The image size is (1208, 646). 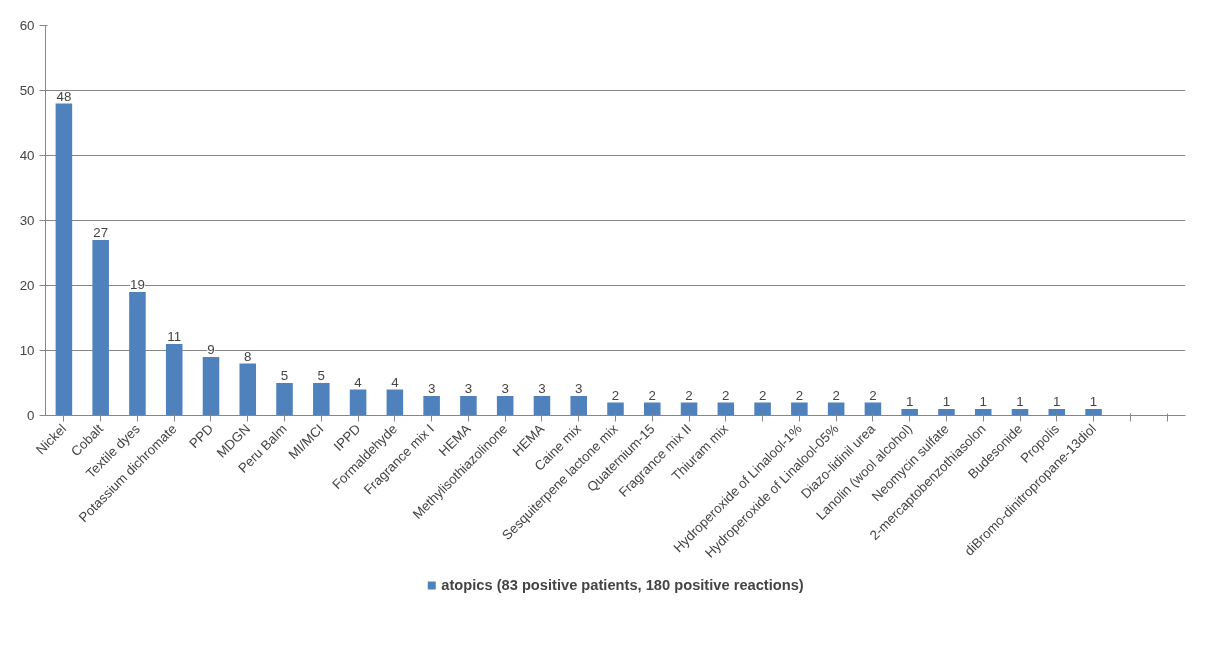 What do you see at coordinates (211, 349) in the screenshot?
I see `data-label: 9` at bounding box center [211, 349].